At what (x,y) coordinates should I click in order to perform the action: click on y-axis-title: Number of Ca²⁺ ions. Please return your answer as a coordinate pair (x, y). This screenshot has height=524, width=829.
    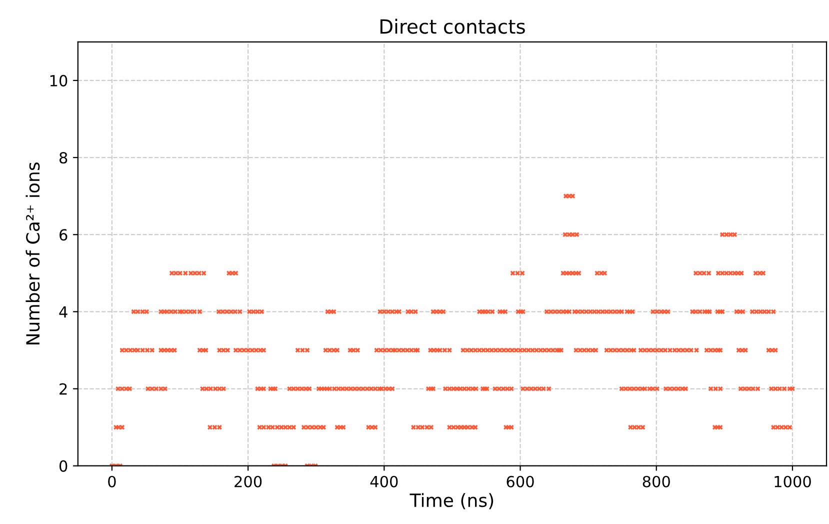
    Looking at the image, I should click on (33, 253).